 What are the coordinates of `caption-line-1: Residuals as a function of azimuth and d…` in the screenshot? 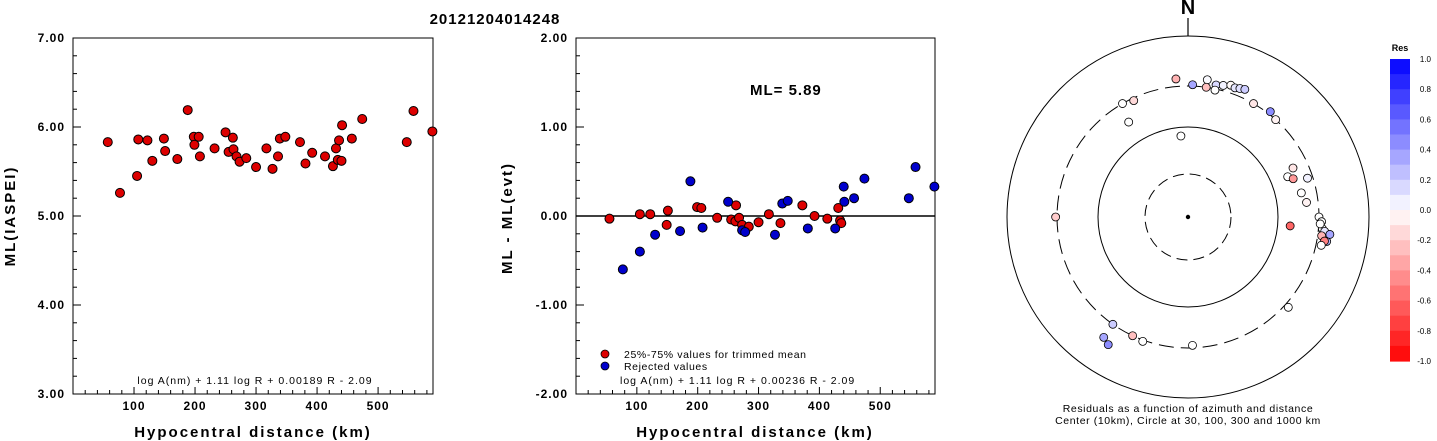 It's located at (1188, 409).